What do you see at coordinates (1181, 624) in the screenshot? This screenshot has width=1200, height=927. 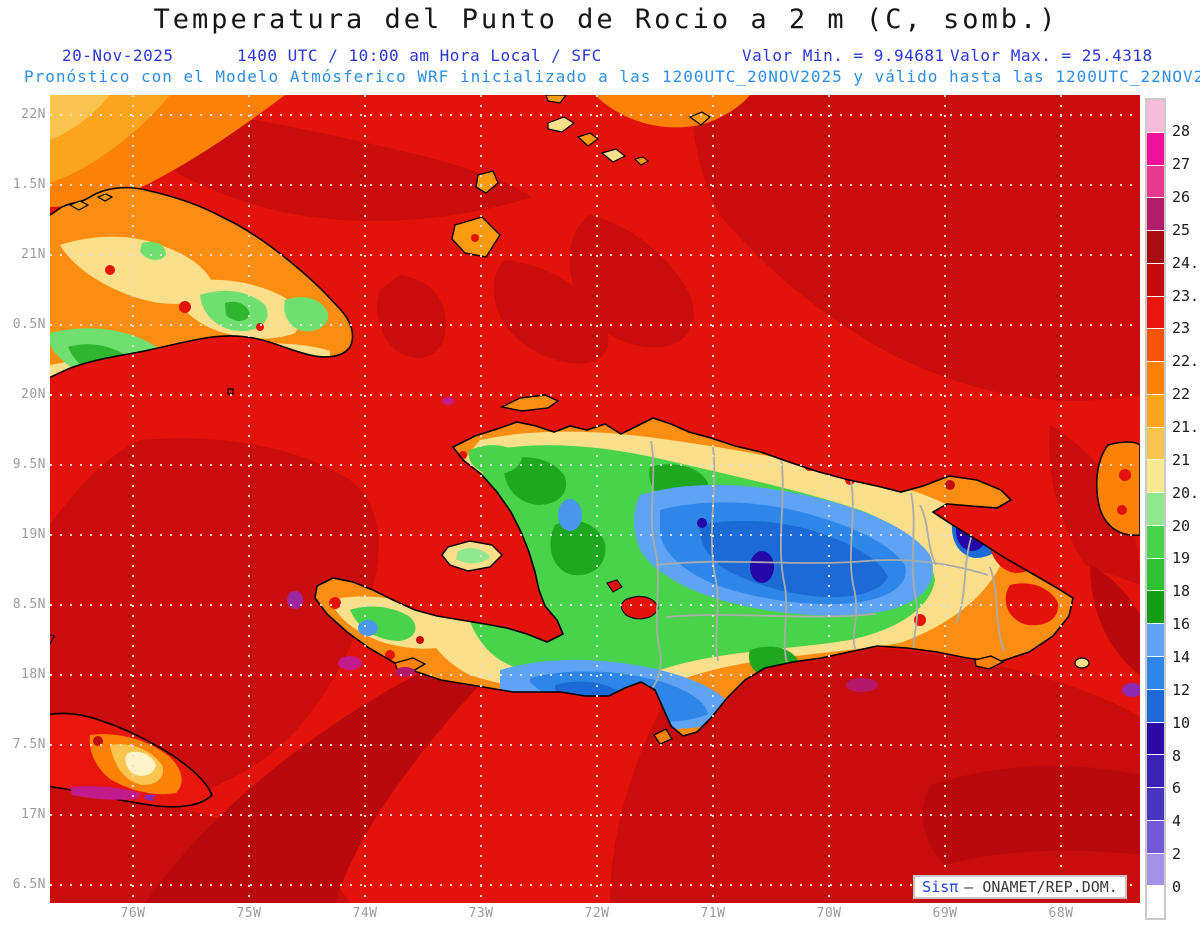 I see `colorbar-tick-label: 16` at bounding box center [1181, 624].